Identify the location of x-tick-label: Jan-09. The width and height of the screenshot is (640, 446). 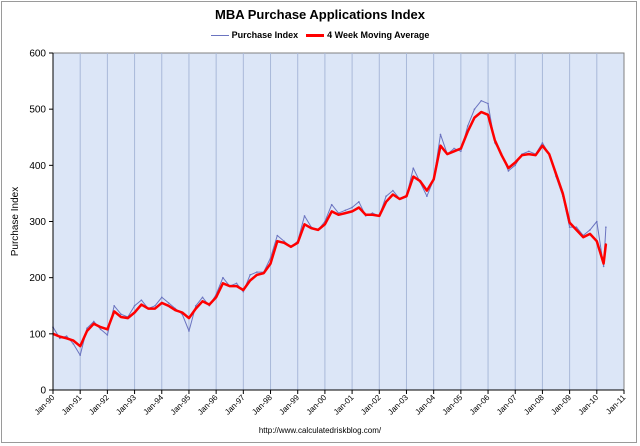
(561, 405).